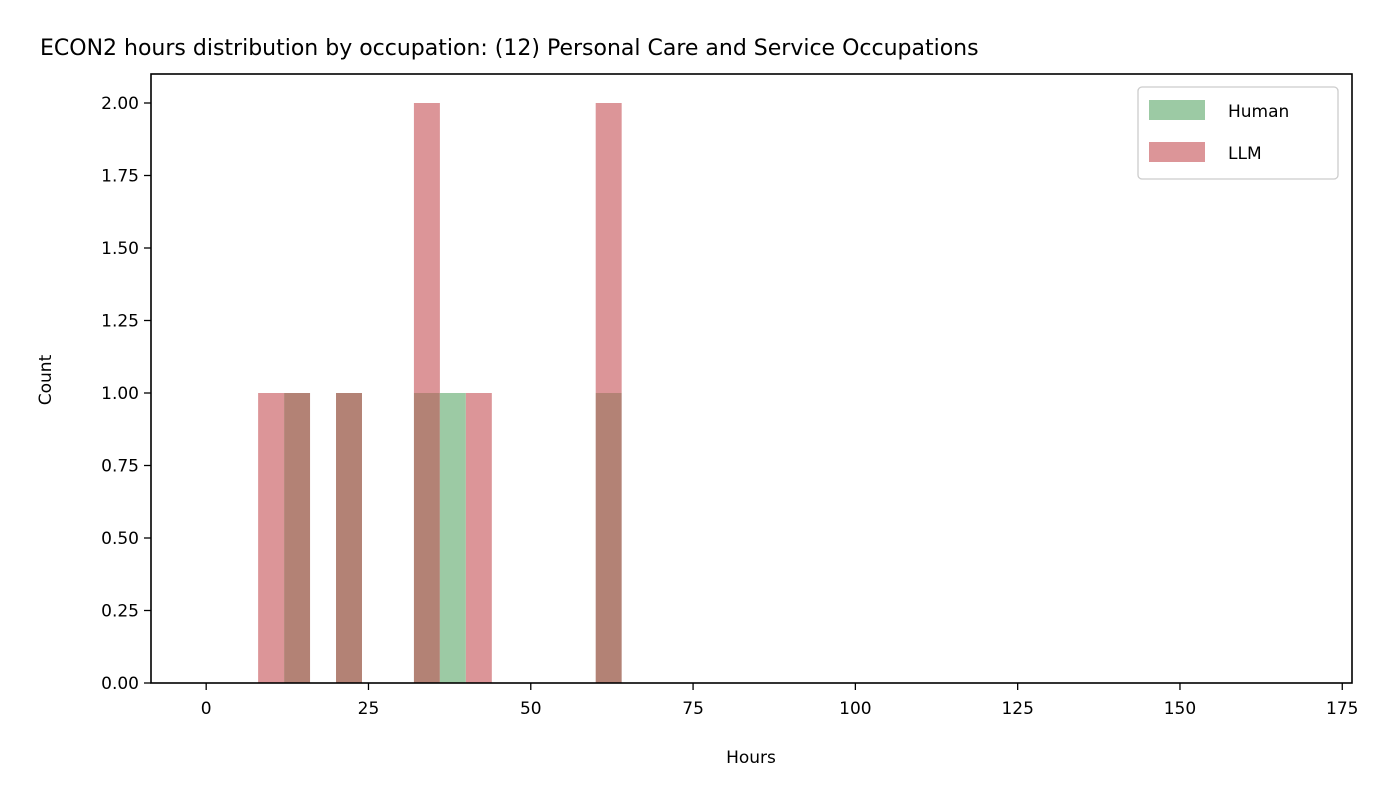 Image resolution: width=1400 pixels, height=800 pixels. Describe the element at coordinates (452, 538) in the screenshot. I see `bar-human` at that location.